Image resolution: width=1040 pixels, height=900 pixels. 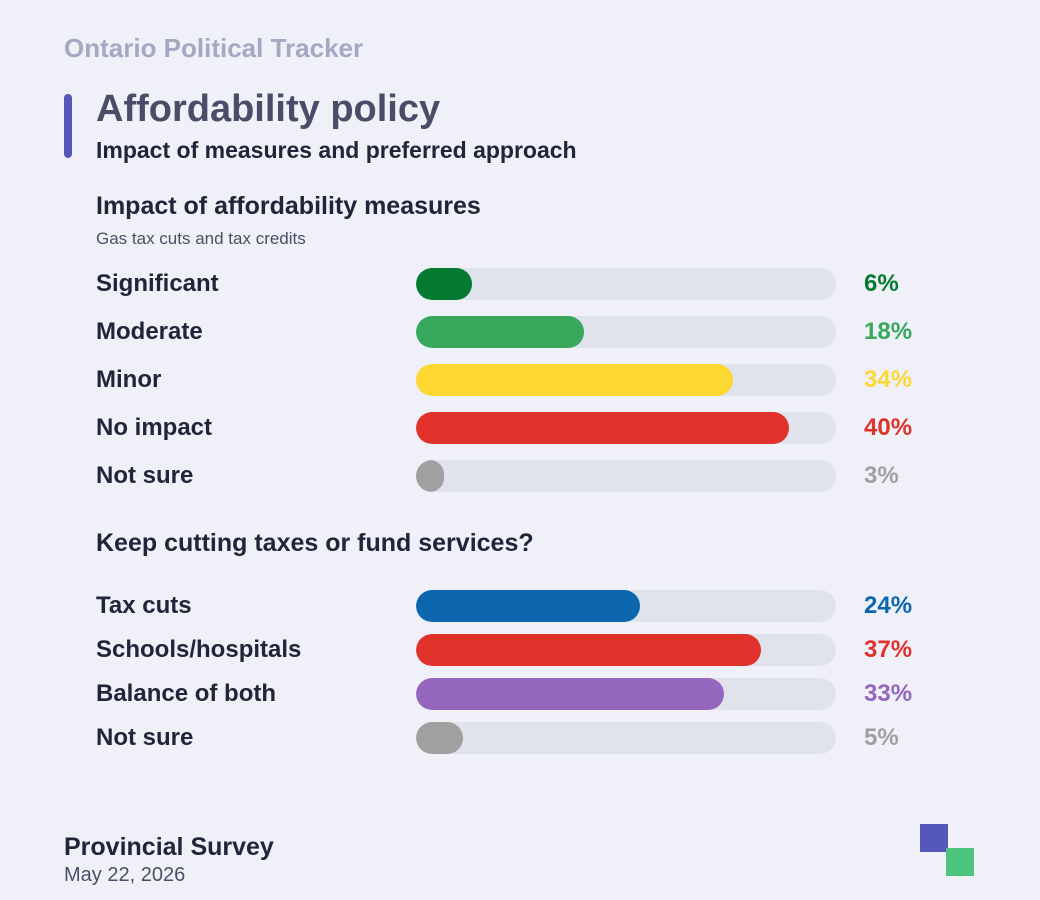 I want to click on bar-row: Schools/hospitals 37%, so click(x=526, y=650).